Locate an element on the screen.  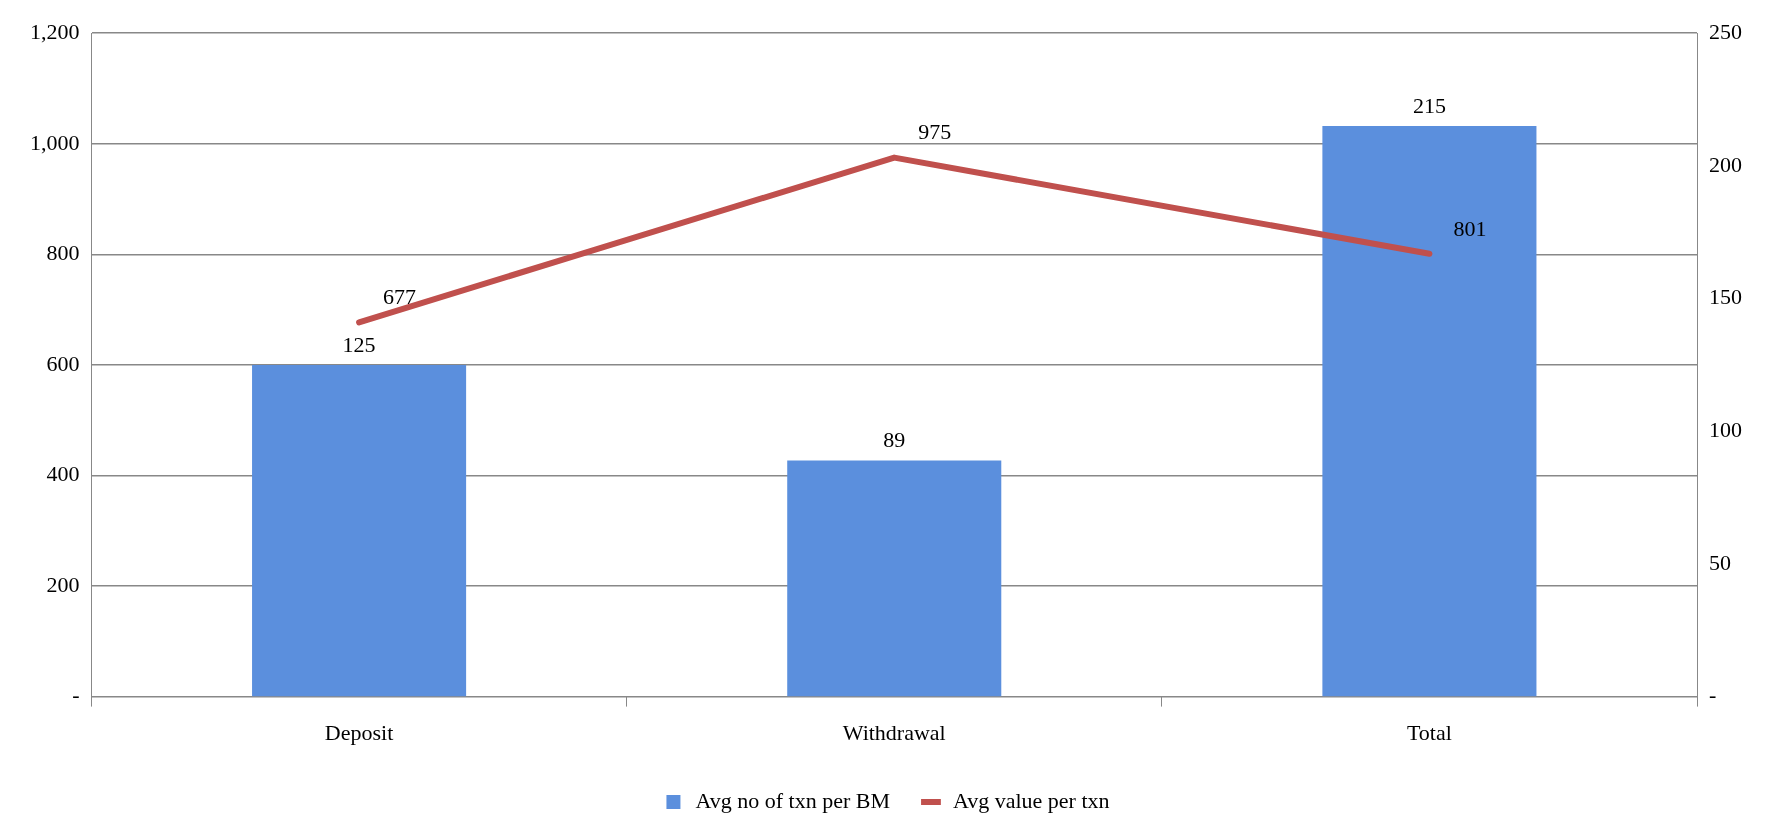
y-tick-label: 800 is located at coordinates (63, 253).